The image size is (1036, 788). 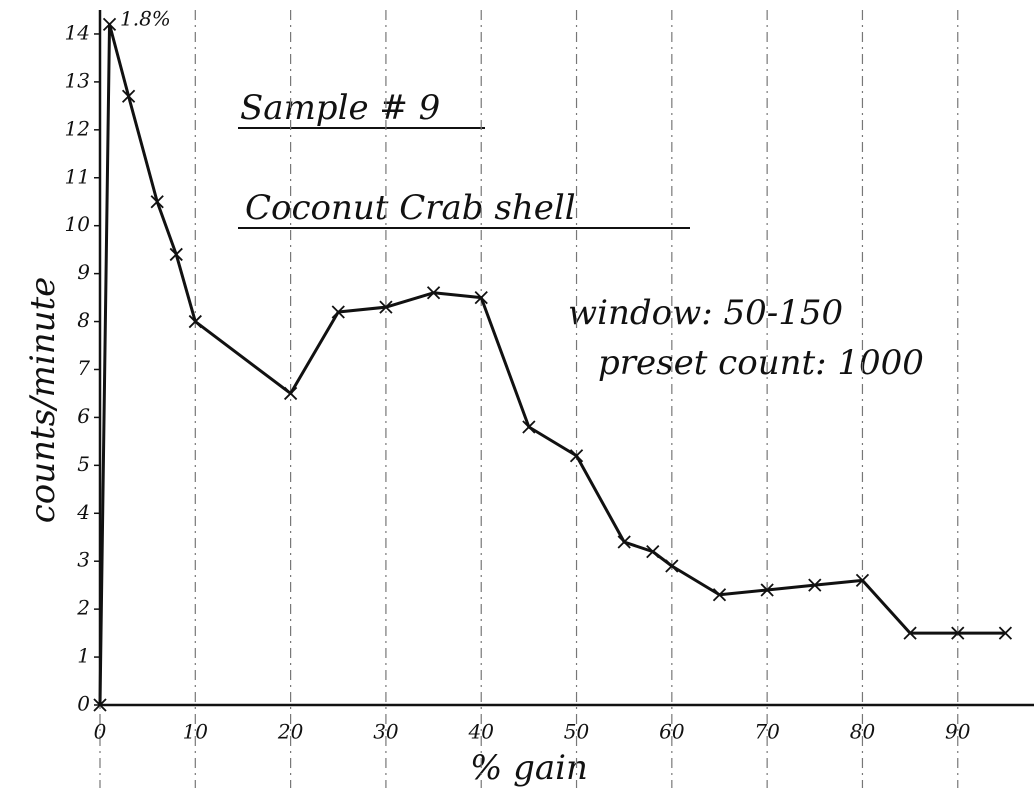 I want to click on chart-title: Sample # 9, so click(x=340, y=108).